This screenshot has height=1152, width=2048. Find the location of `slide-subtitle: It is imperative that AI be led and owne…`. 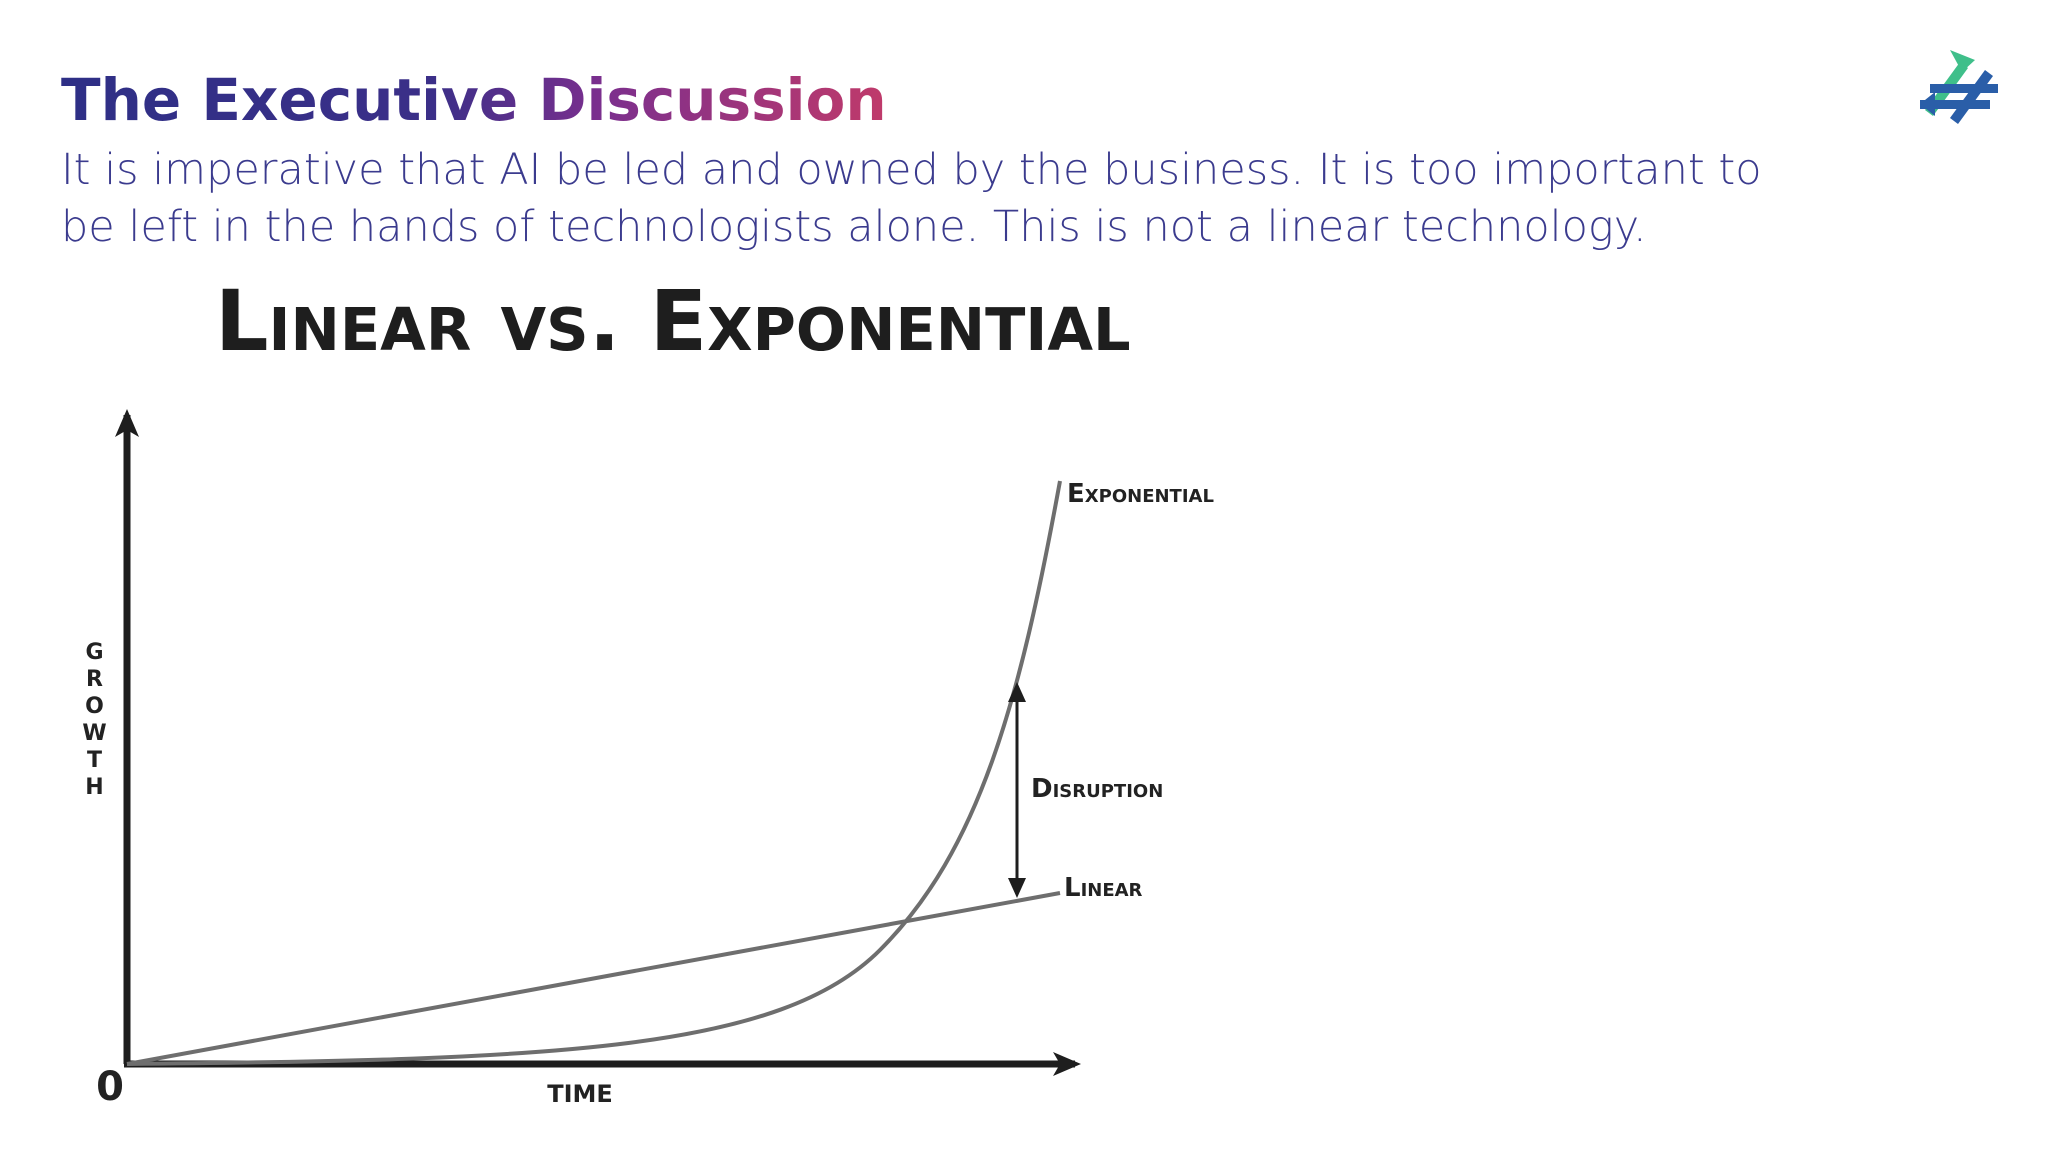

slide-subtitle: It is imperative that AI be led and owne… is located at coordinates (911, 198).